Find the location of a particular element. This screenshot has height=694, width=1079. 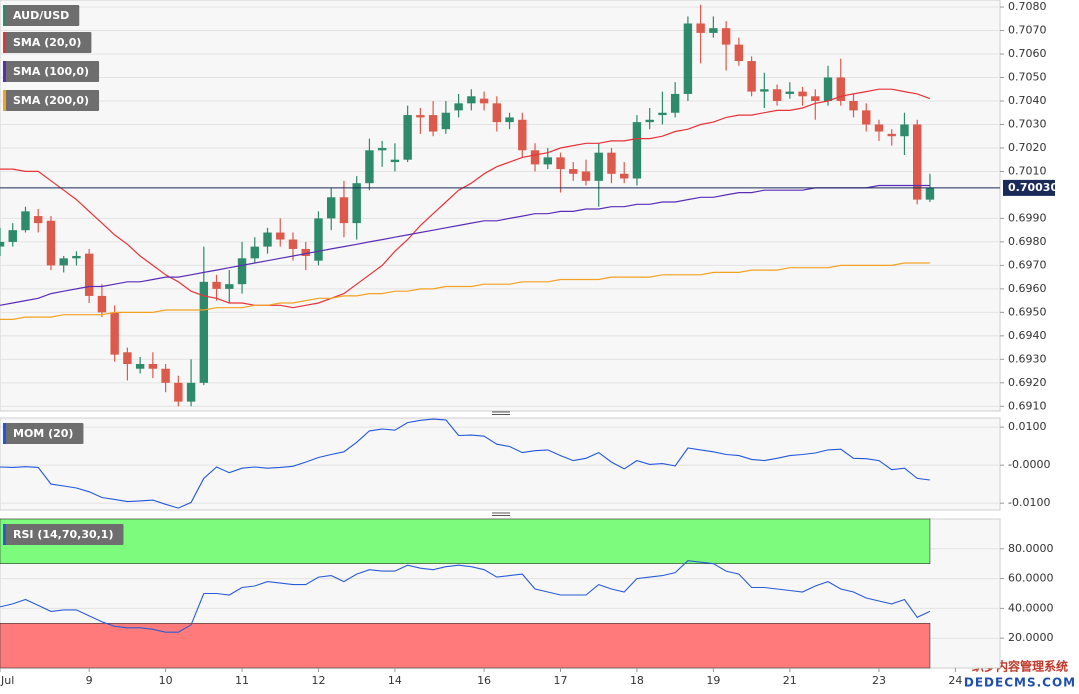

last-price-box is located at coordinates (1029, 187).